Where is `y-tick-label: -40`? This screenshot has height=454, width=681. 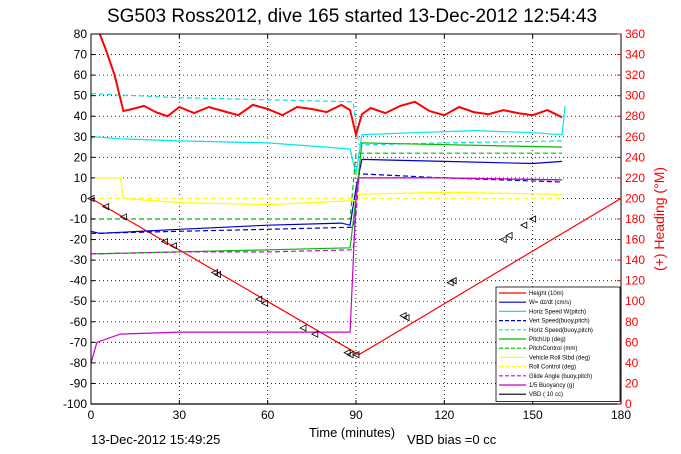
y-tick-label: -40 is located at coordinates (79, 281).